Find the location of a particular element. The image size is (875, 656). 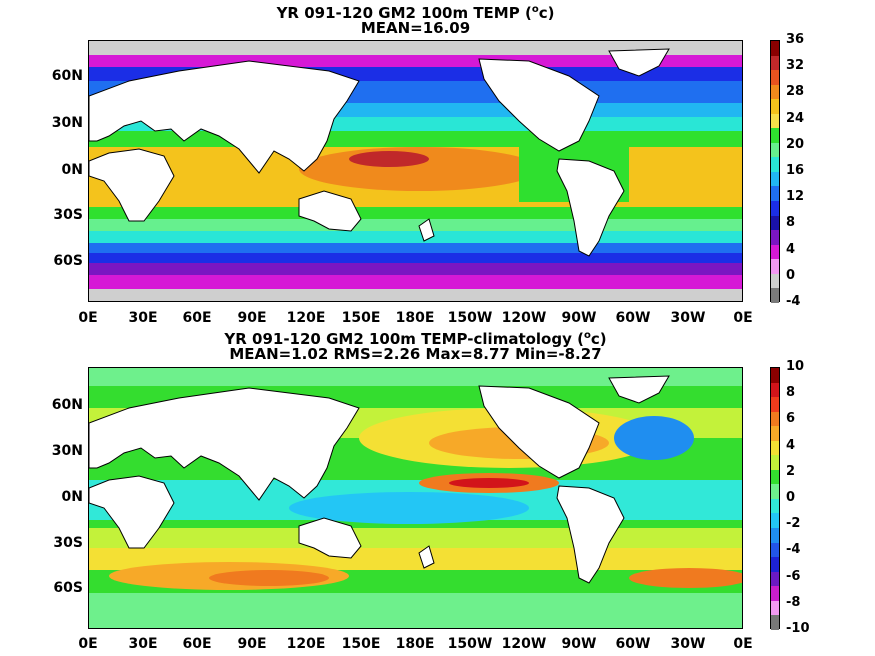

panel2-lon-30e: 30E is located at coordinates (143, 644).